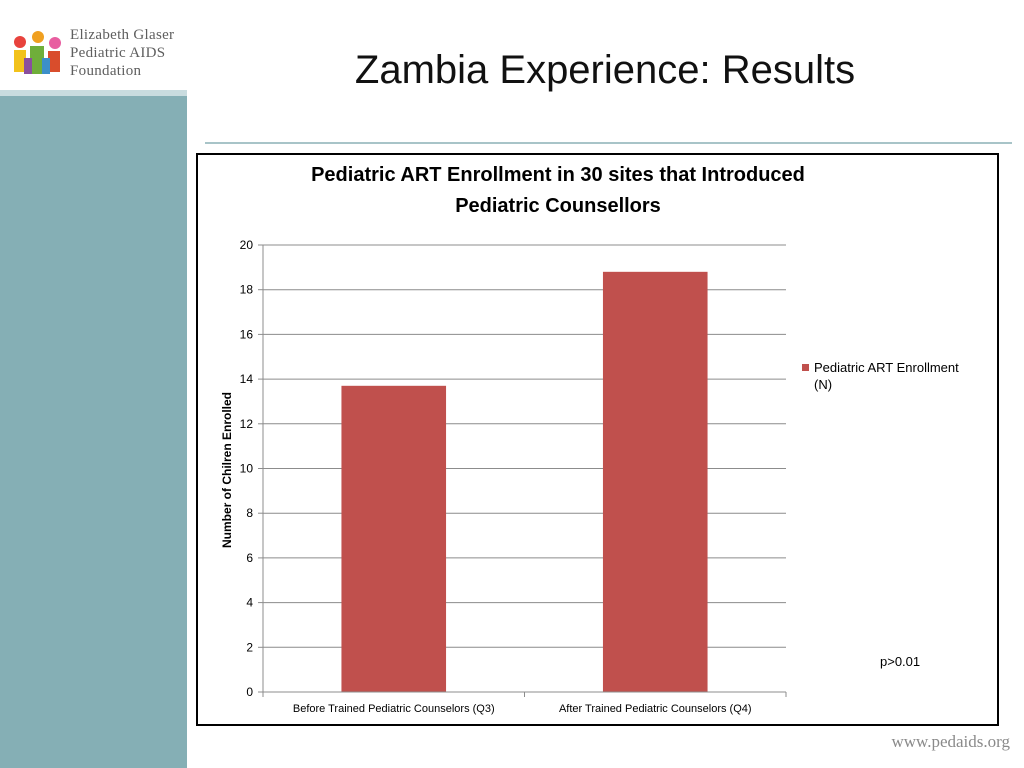  I want to click on y-tick-label: 0, so click(249, 692).